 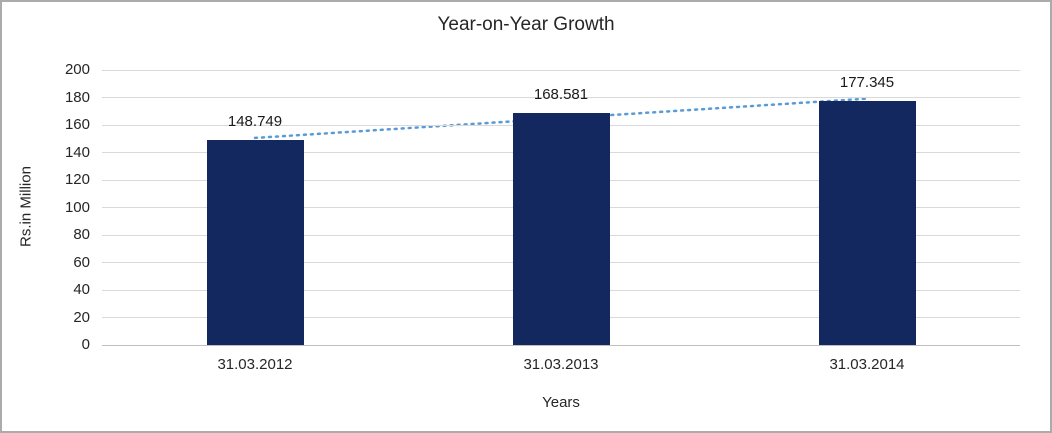 I want to click on y-tick-label: 80, so click(x=81, y=234).